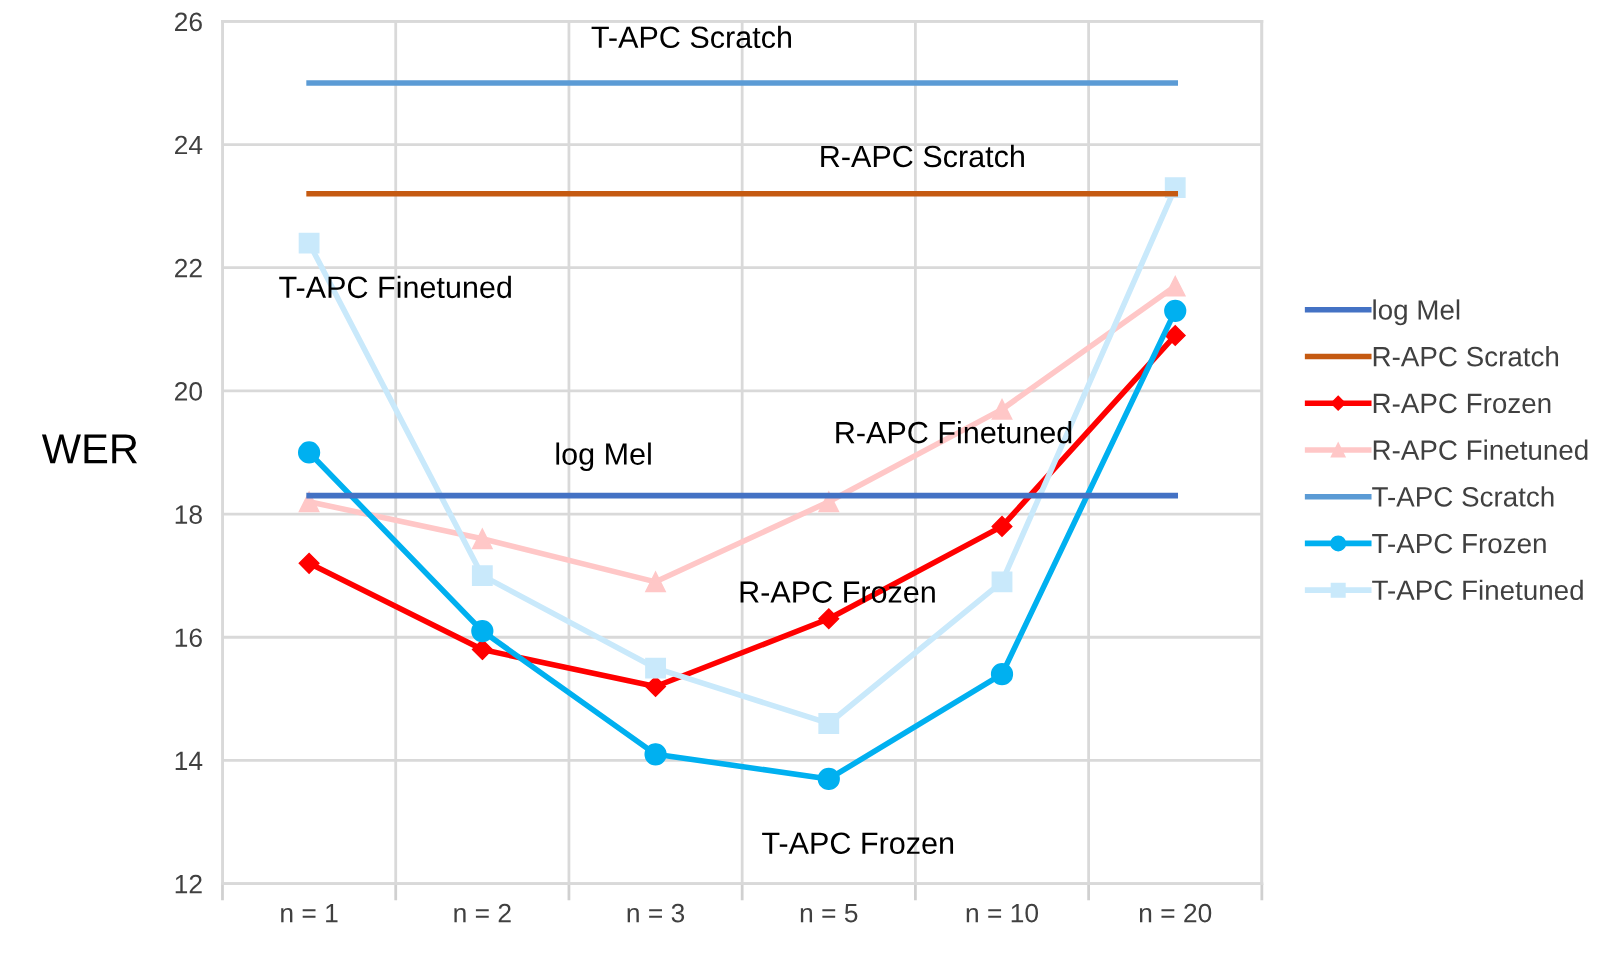  I want to click on y-tick-label: 24, so click(189, 145).